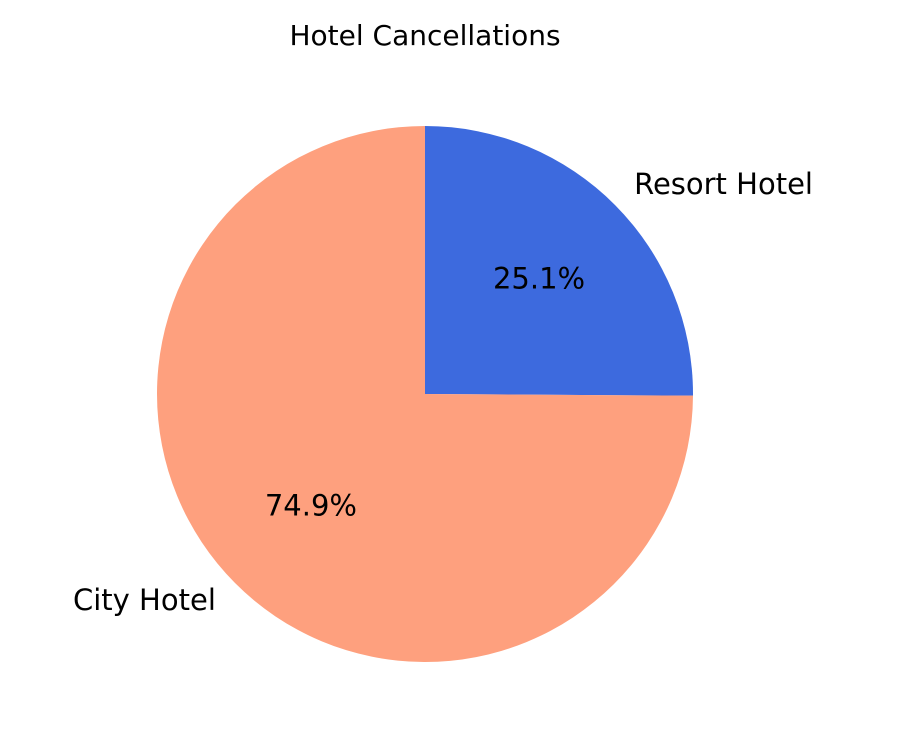 The width and height of the screenshot is (914, 738). Describe the element at coordinates (539, 279) in the screenshot. I see `slice-percent-resort-hotel: 25.1%` at that location.